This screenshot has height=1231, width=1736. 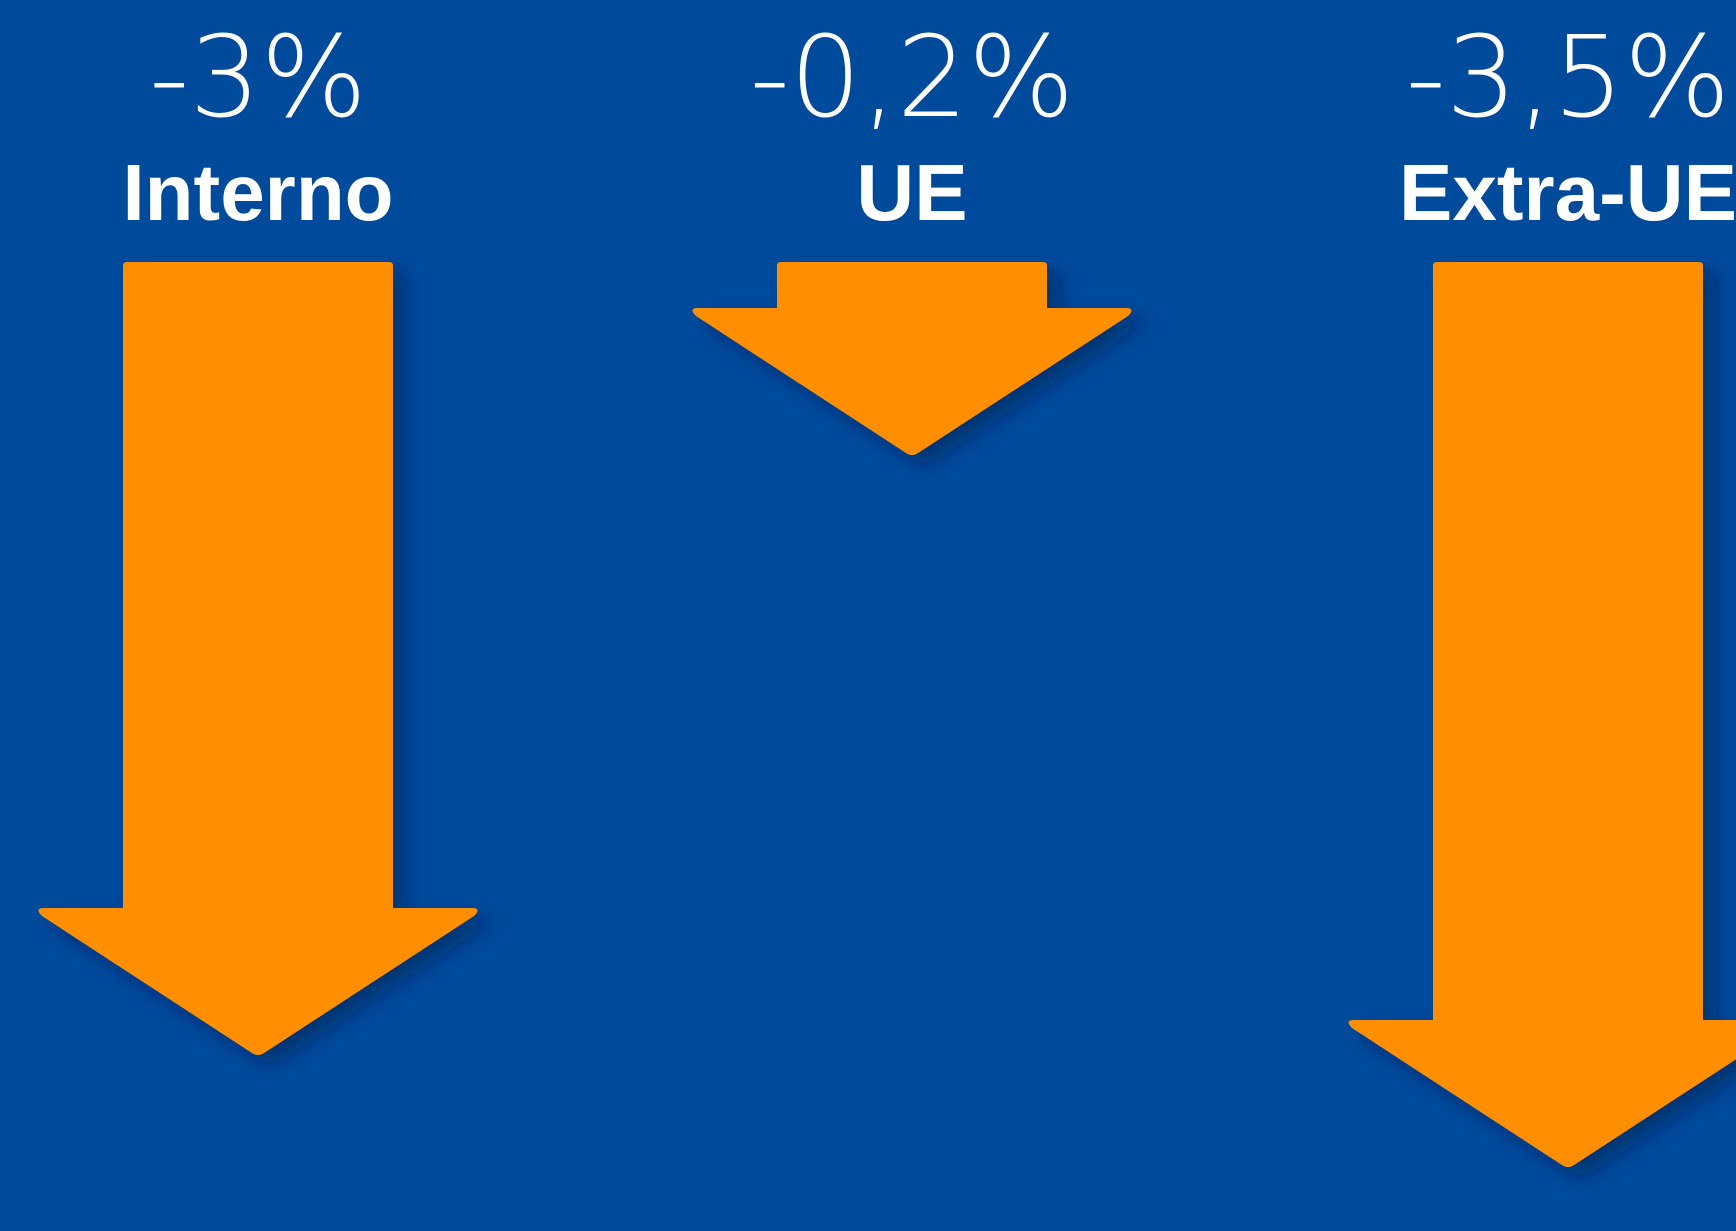 What do you see at coordinates (912, 78) in the screenshot?
I see `value-label-ue: -0,2%` at bounding box center [912, 78].